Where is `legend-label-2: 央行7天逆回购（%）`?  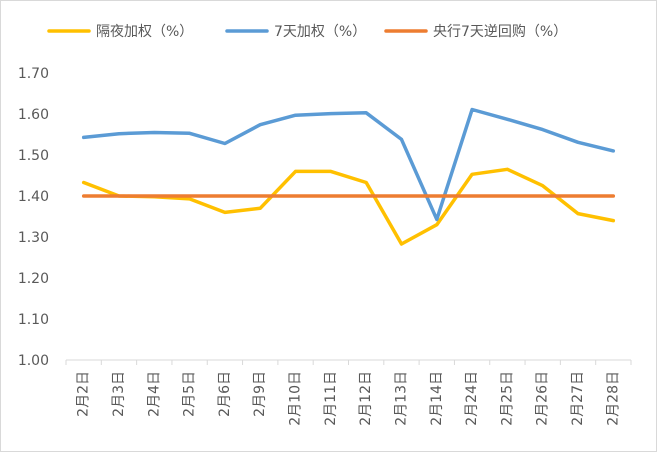 legend-label-2: 央行7天逆回购（%） is located at coordinates (500, 32).